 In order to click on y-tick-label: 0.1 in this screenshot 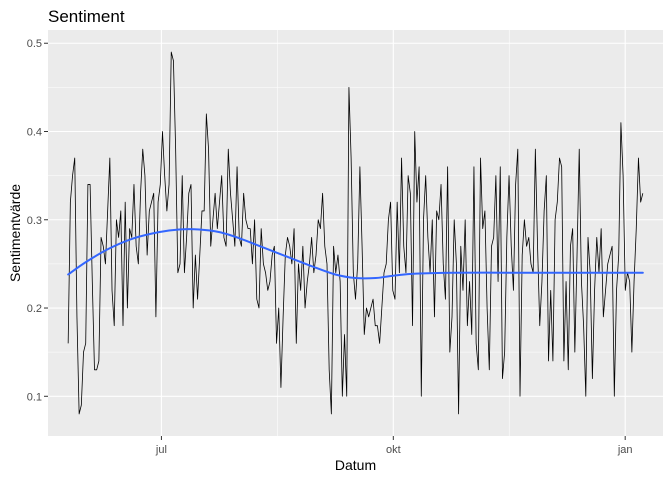, I will do `click(34, 397)`.